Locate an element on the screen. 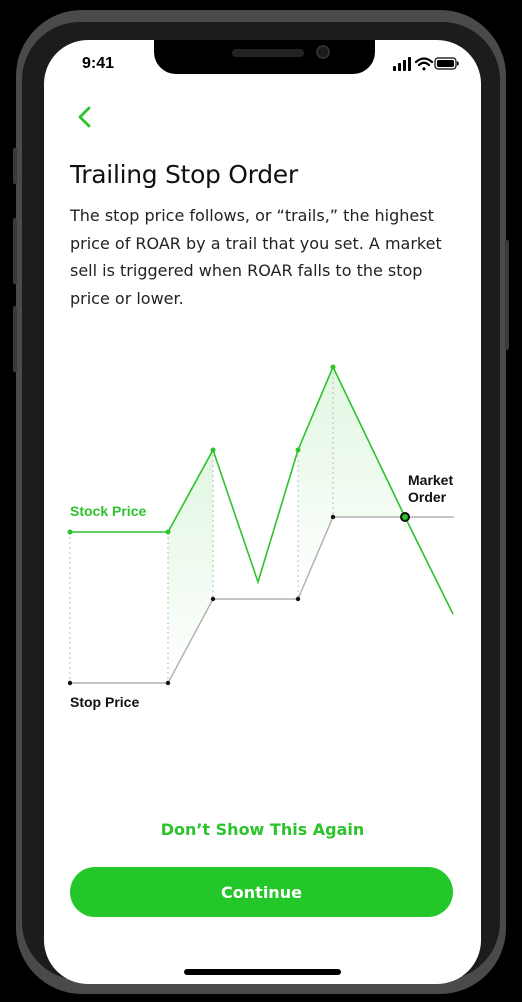 This screenshot has width=522, height=1002. home-indicator is located at coordinates (262, 972).